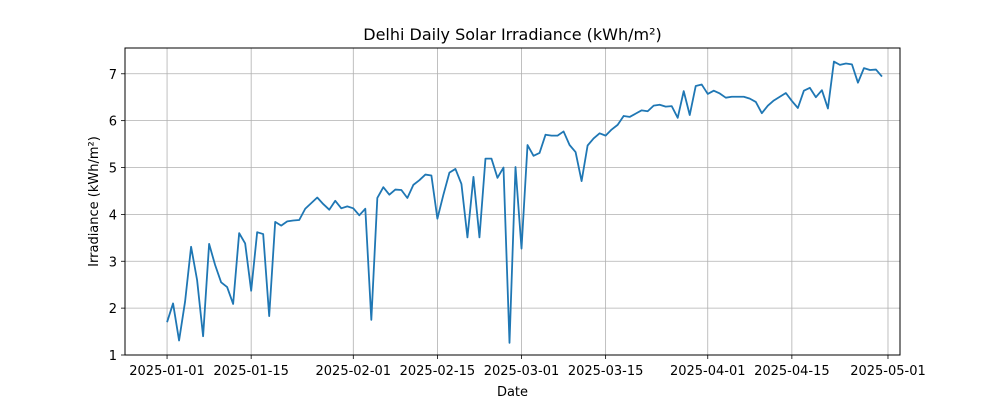 The image size is (1000, 400). I want to click on y-axis-label: Irradiance (kWh/m²), so click(94, 201).